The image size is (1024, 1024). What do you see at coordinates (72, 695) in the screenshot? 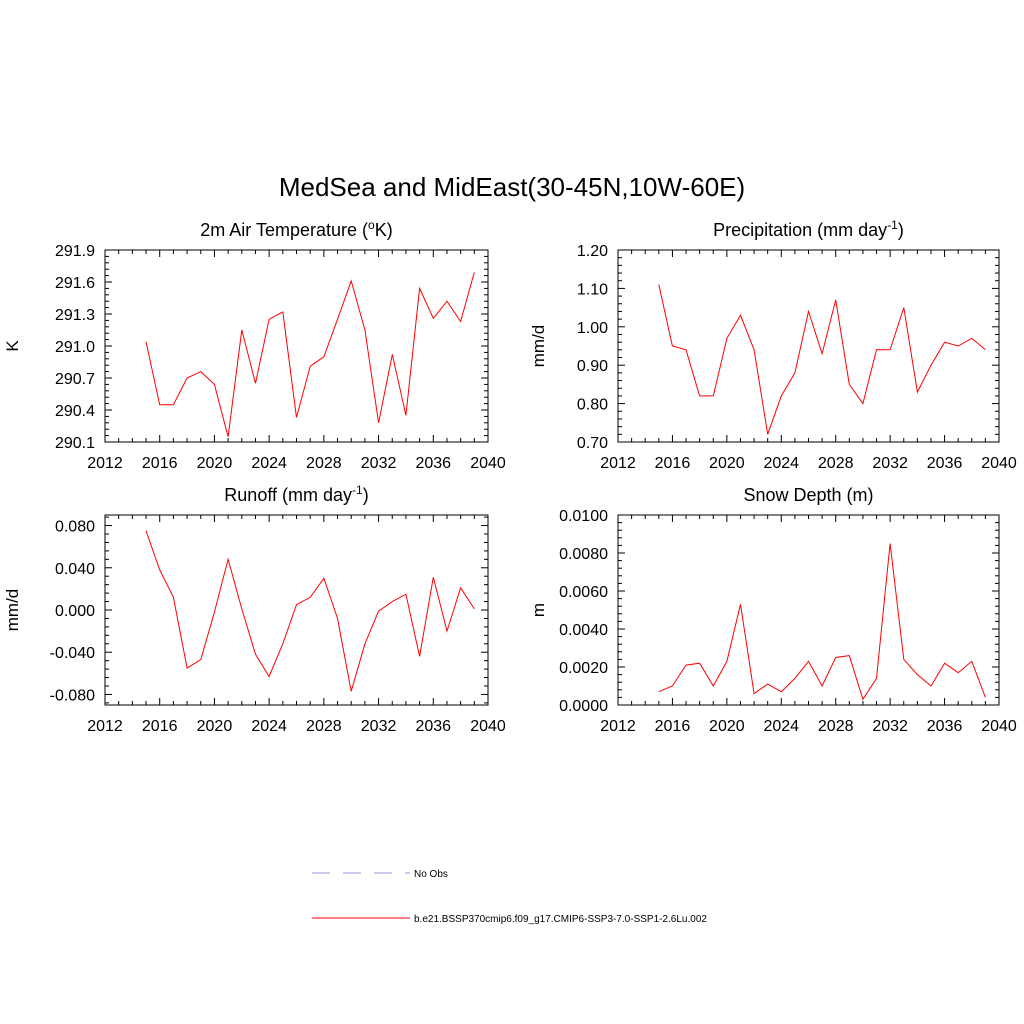
I see `y-tick-label: -0.080` at bounding box center [72, 695].